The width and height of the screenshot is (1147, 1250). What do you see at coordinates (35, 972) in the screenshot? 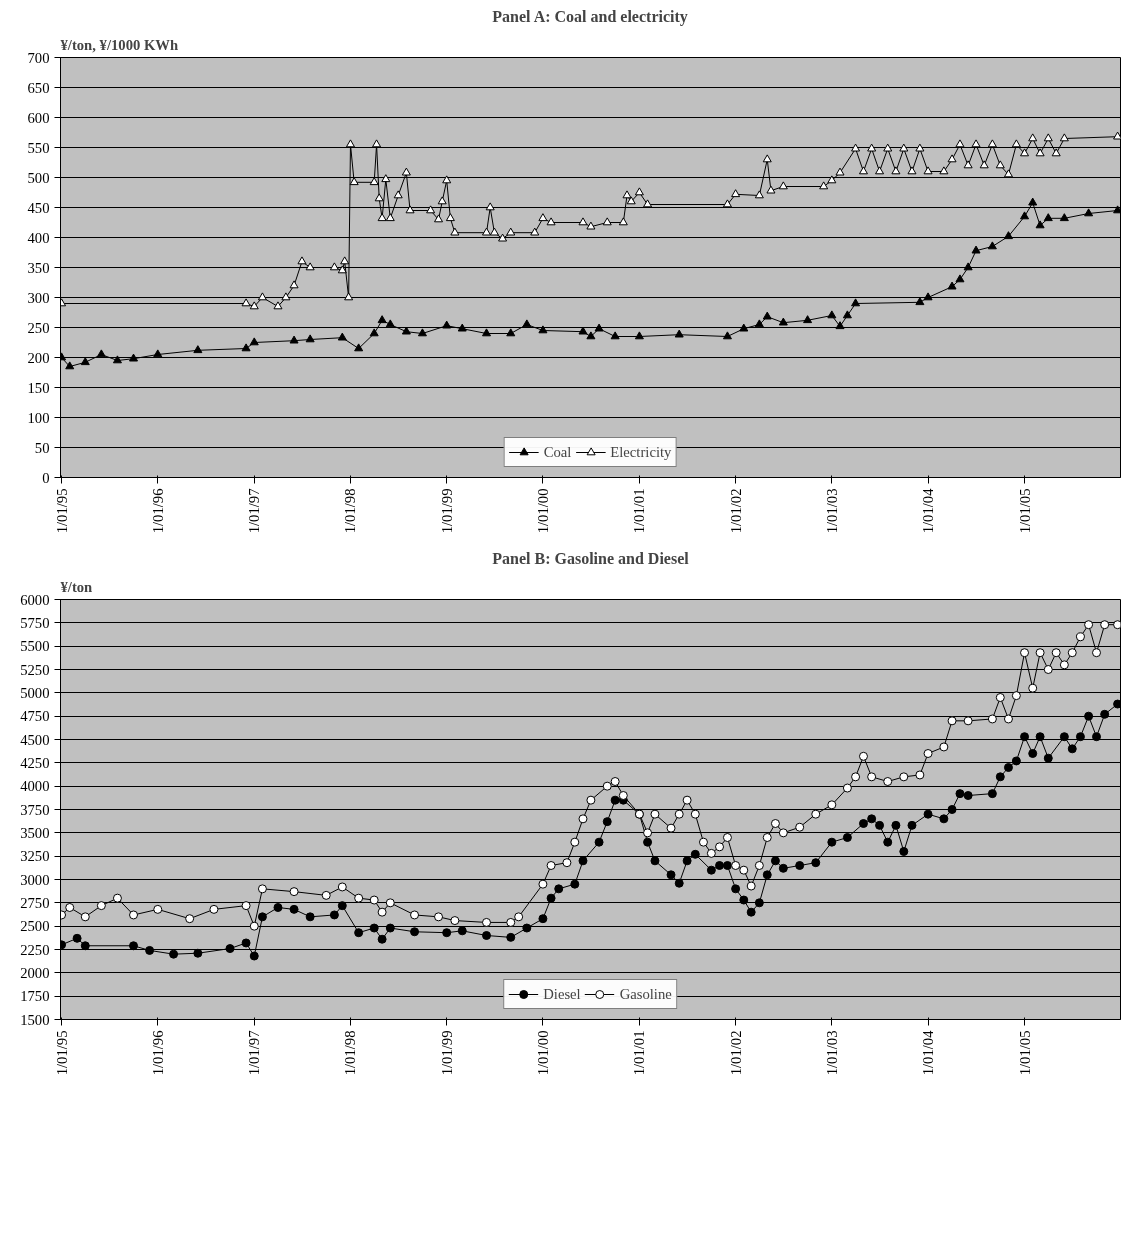
I see `y-tick-label: 2000` at bounding box center [35, 972].